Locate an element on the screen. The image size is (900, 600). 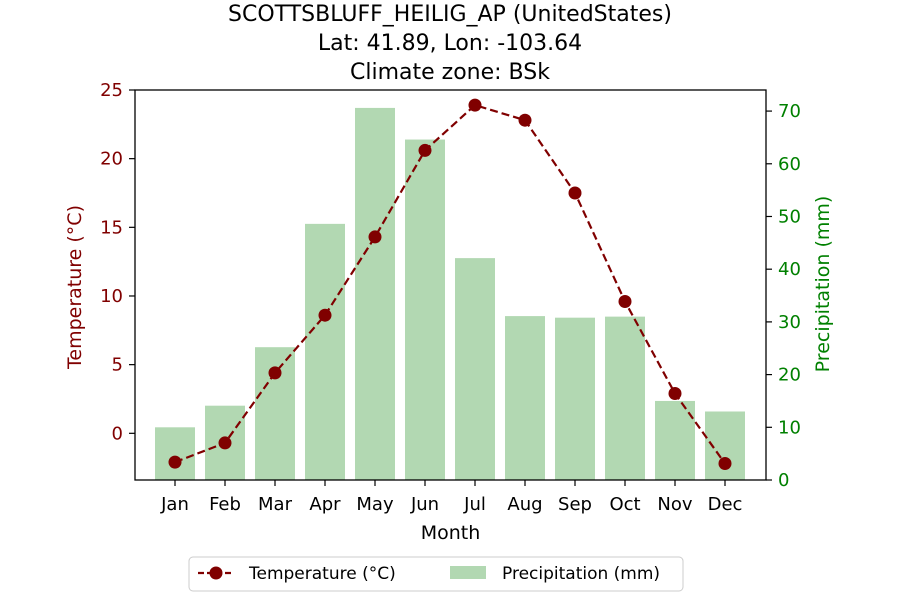
precipitation-tick-label: 60 is located at coordinates (789, 164).